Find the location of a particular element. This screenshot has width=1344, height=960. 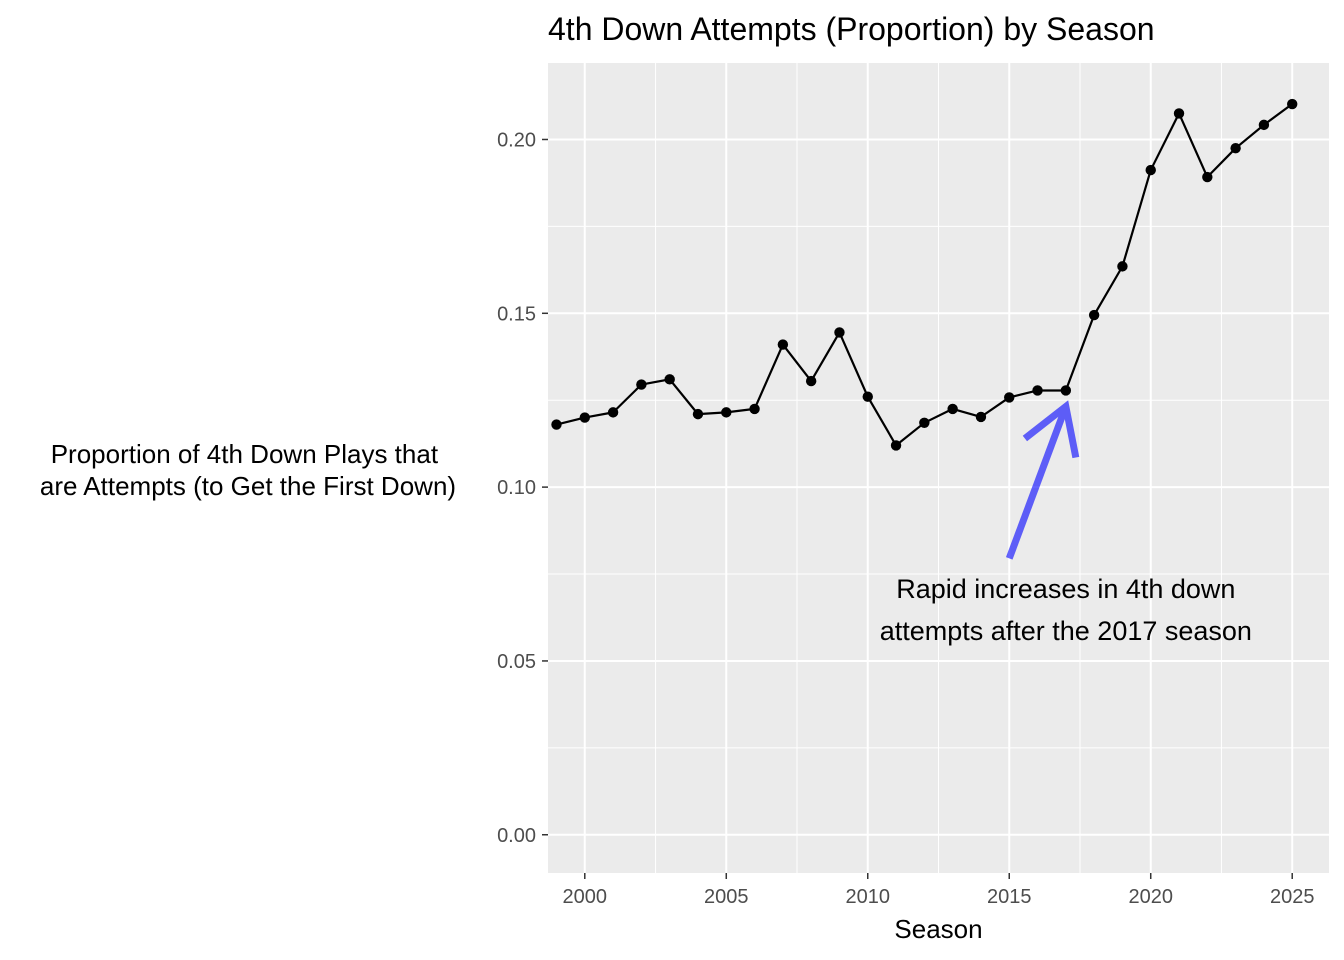

x-axis-title: Season is located at coordinates (938, 929).